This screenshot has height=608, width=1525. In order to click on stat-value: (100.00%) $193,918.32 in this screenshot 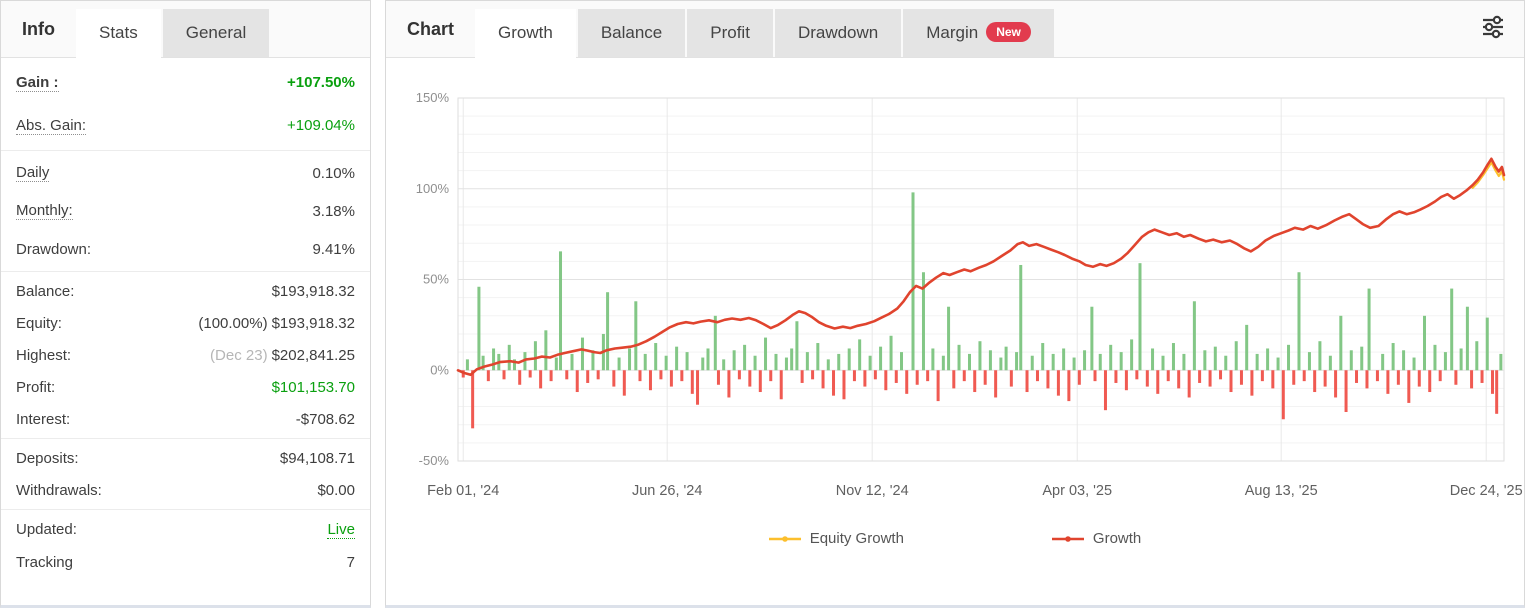, I will do `click(276, 323)`.